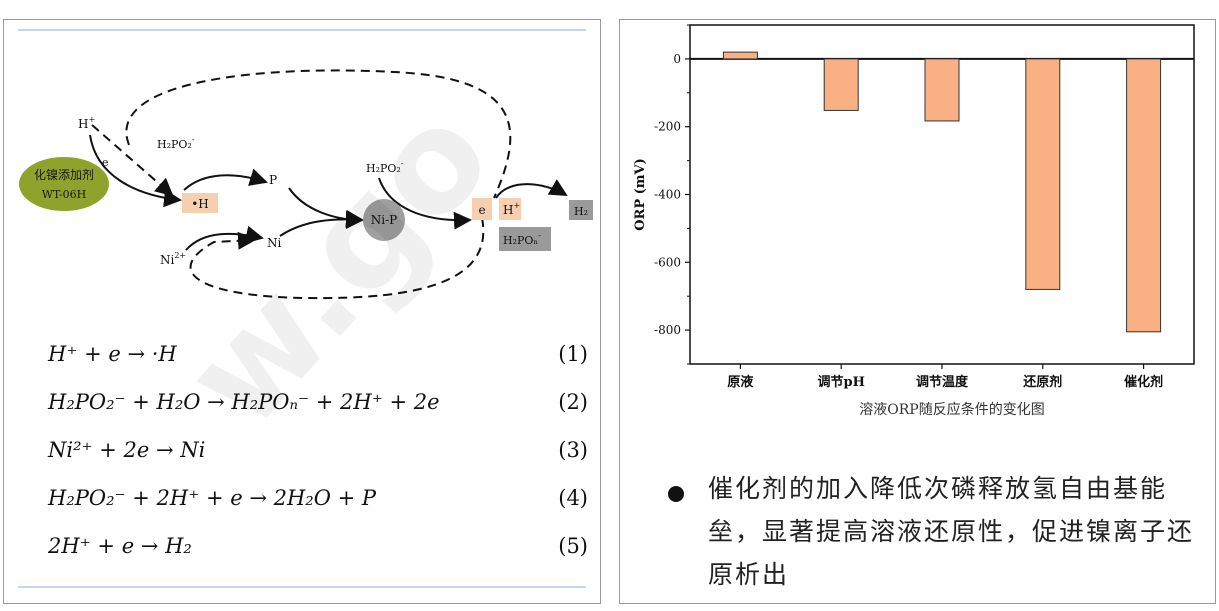 The width and height of the screenshot is (1219, 611). Describe the element at coordinates (337, 258) in the screenshot. I see `dashed-loop-bottom` at that location.